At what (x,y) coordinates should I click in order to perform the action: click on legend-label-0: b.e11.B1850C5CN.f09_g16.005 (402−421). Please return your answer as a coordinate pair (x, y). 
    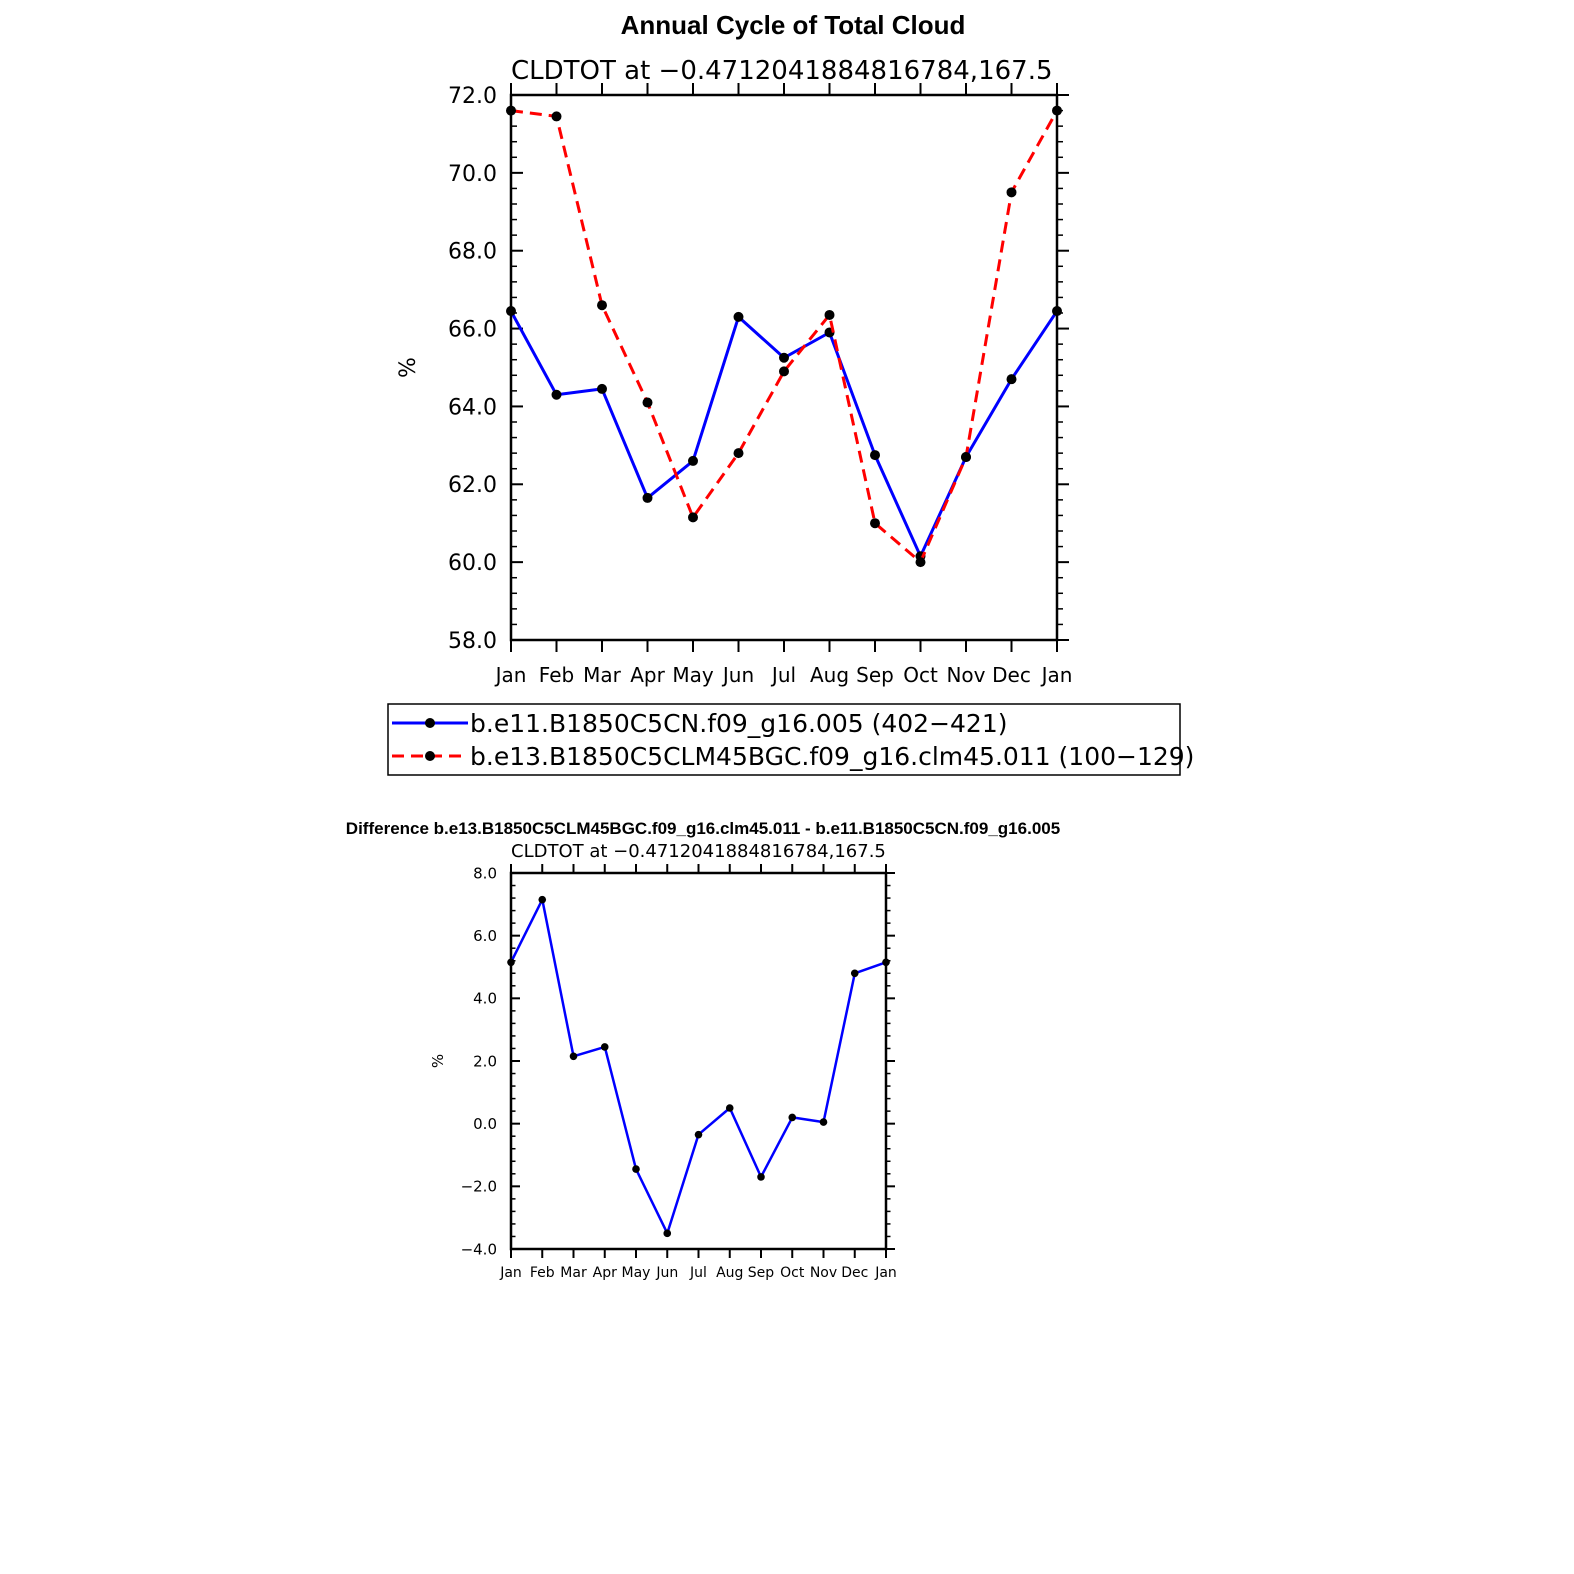
    Looking at the image, I should click on (739, 723).